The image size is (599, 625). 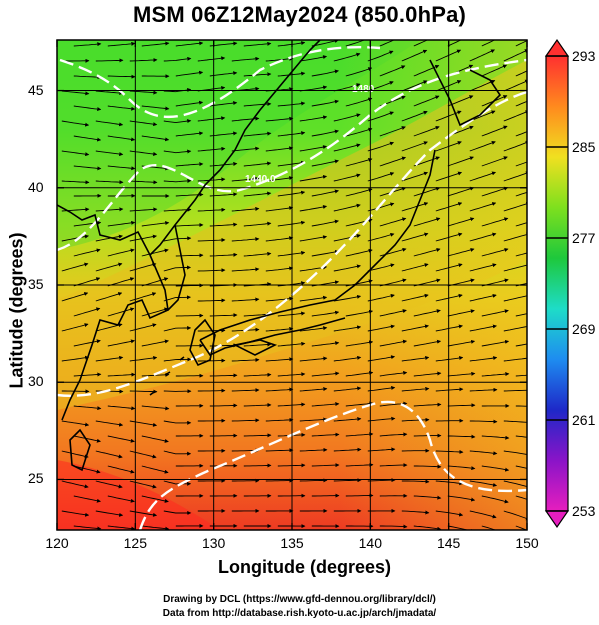 What do you see at coordinates (448, 543) in the screenshot?
I see `x-tick-label: 145` at bounding box center [448, 543].